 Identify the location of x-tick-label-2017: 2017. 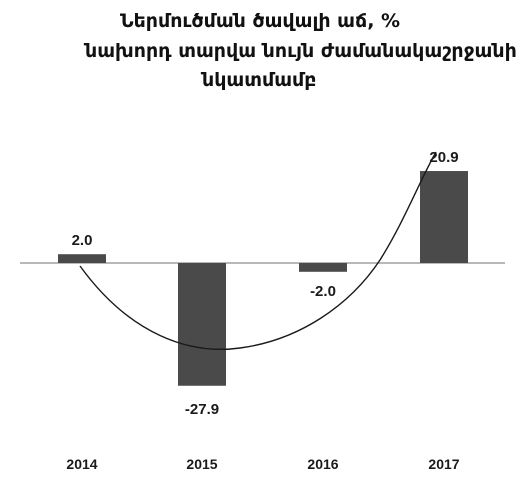
(443, 464).